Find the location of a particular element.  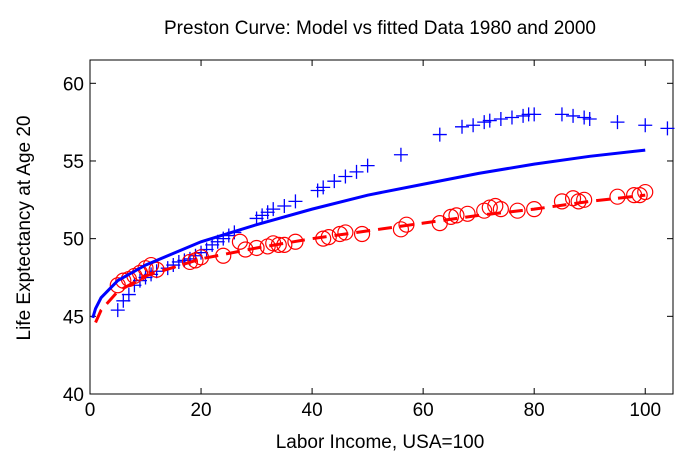

y-tick-label: 40 is located at coordinates (73, 395).